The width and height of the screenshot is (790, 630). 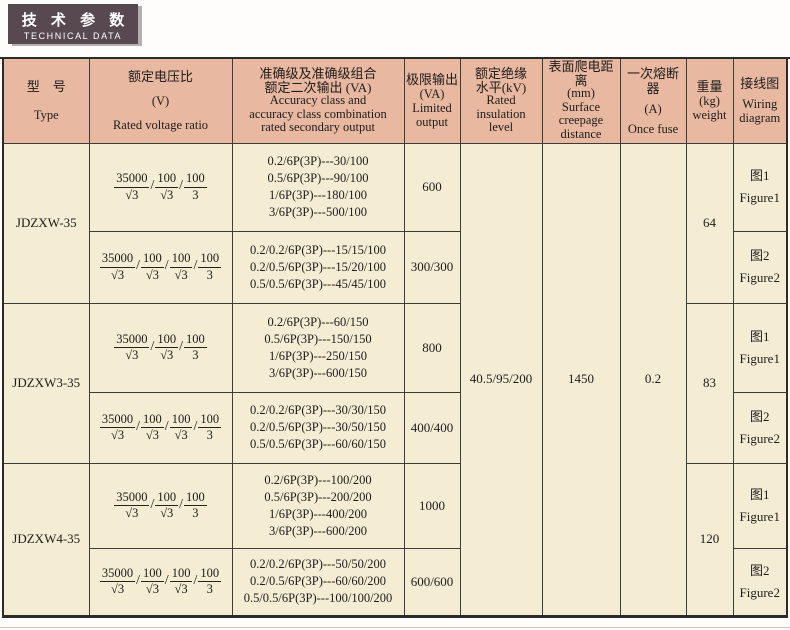 I want to click on limited-output-cell: 1000, so click(x=432, y=505).